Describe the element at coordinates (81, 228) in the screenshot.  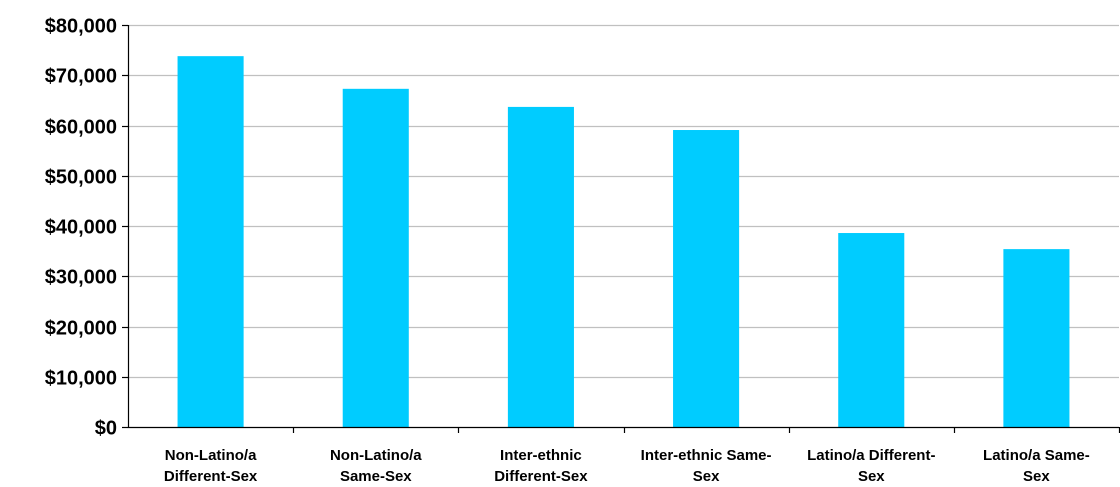
I see `y-tick-label: $40,000` at that location.